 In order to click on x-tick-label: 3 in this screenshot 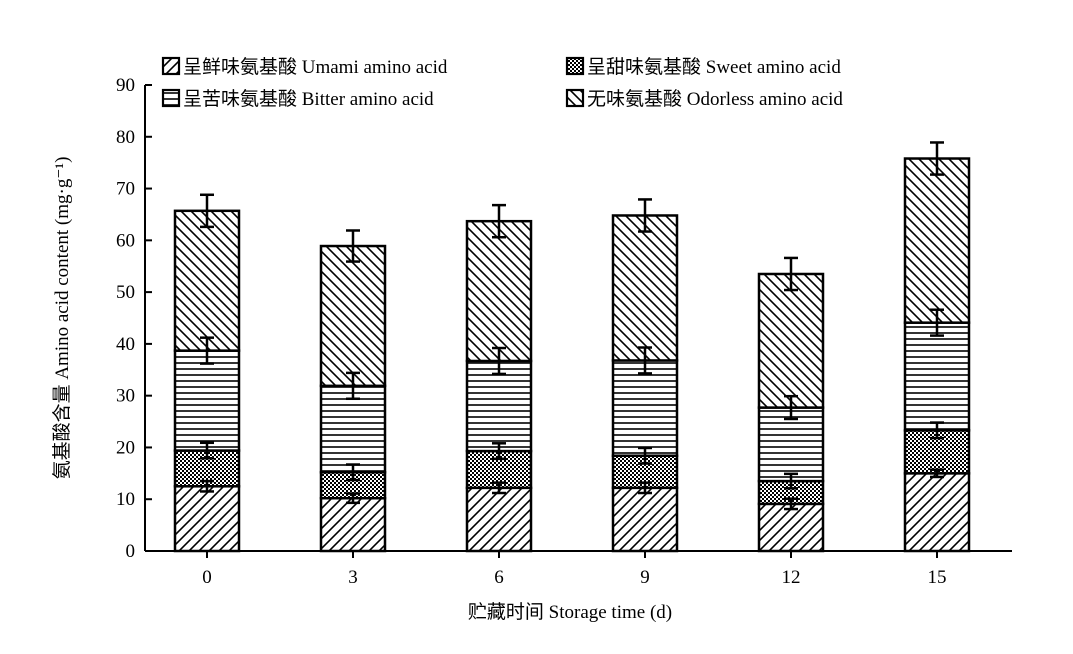, I will do `click(353, 577)`.